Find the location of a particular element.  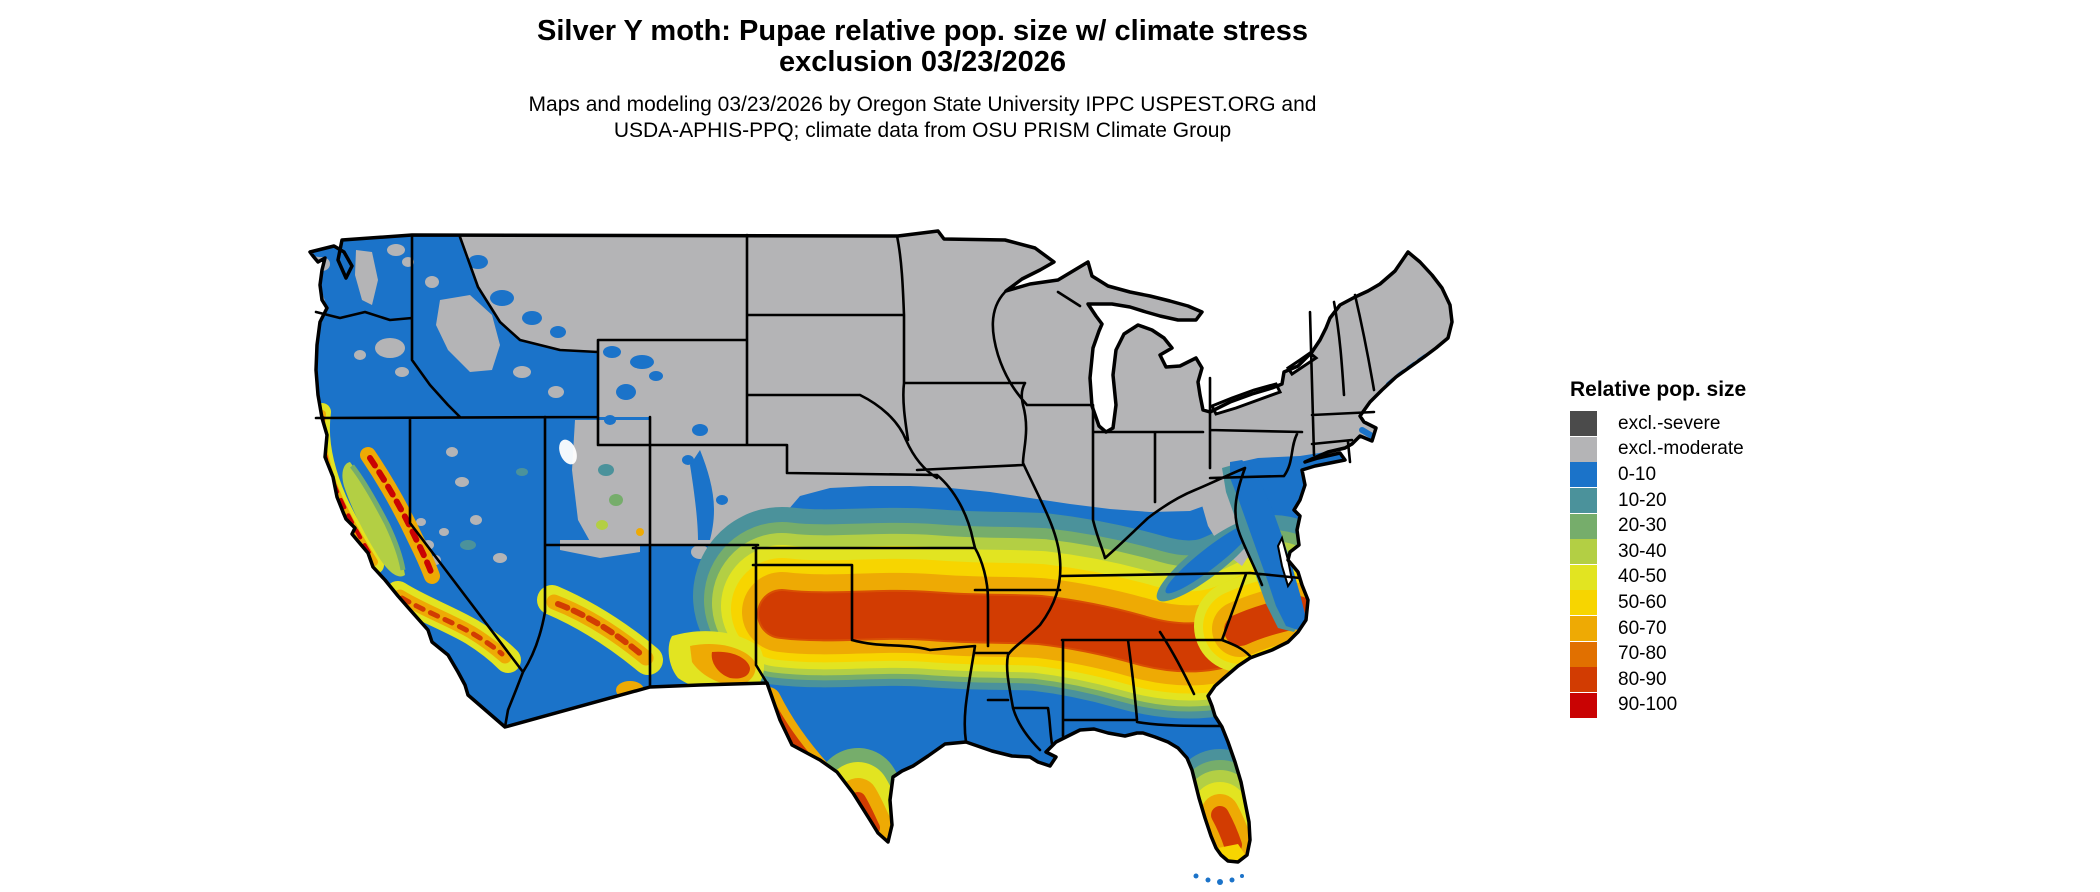

legend-row: excl.-severe is located at coordinates (1720, 424).